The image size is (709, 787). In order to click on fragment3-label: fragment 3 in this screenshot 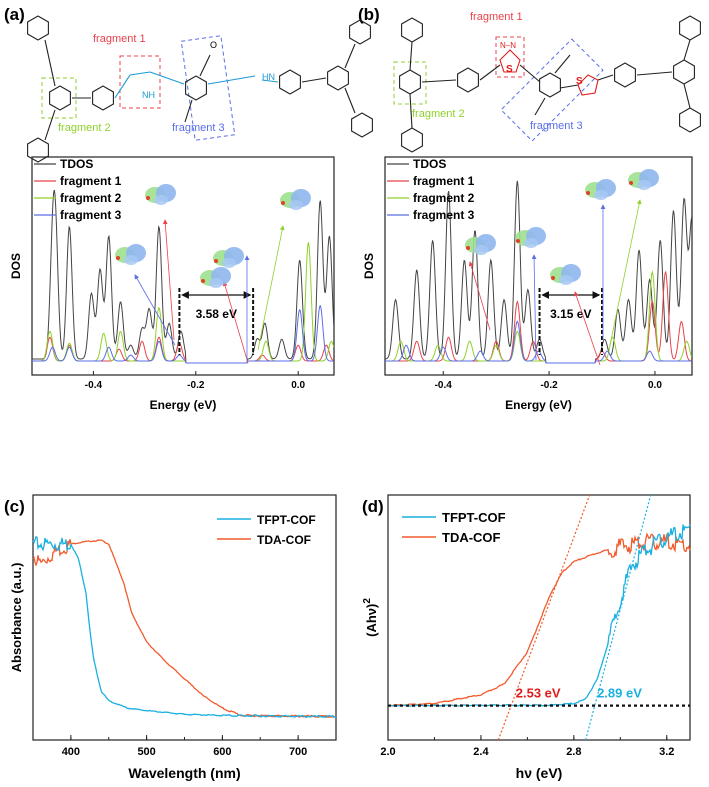, I will do `click(198, 128)`.